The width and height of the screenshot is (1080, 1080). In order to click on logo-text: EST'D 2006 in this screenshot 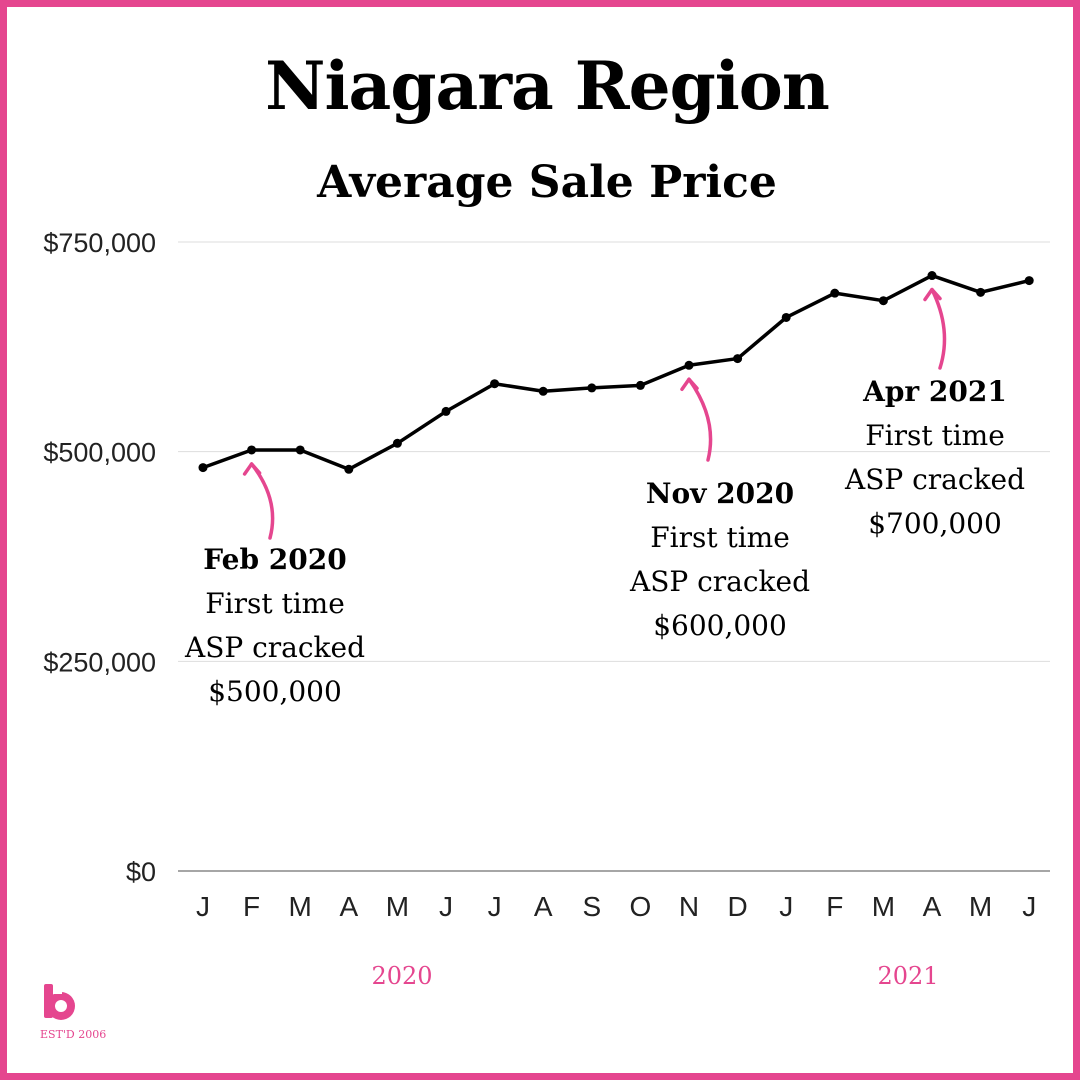, I will do `click(73, 1034)`.